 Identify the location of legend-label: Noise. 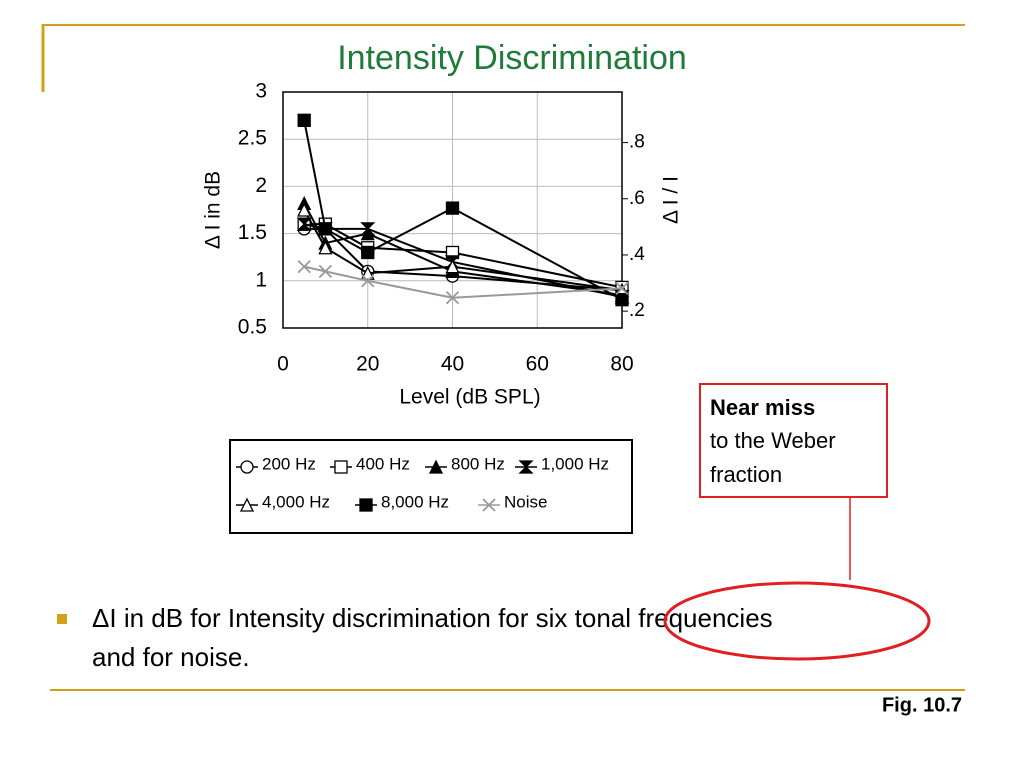
(525, 501).